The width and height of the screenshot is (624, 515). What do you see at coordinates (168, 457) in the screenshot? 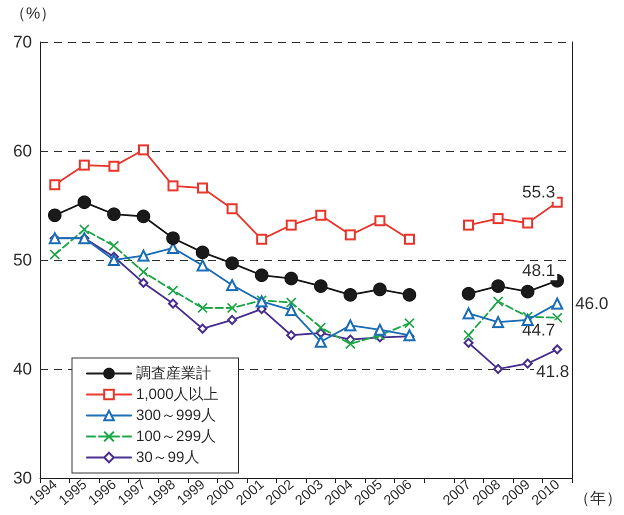
I see `legend-label: 30～99人` at bounding box center [168, 457].